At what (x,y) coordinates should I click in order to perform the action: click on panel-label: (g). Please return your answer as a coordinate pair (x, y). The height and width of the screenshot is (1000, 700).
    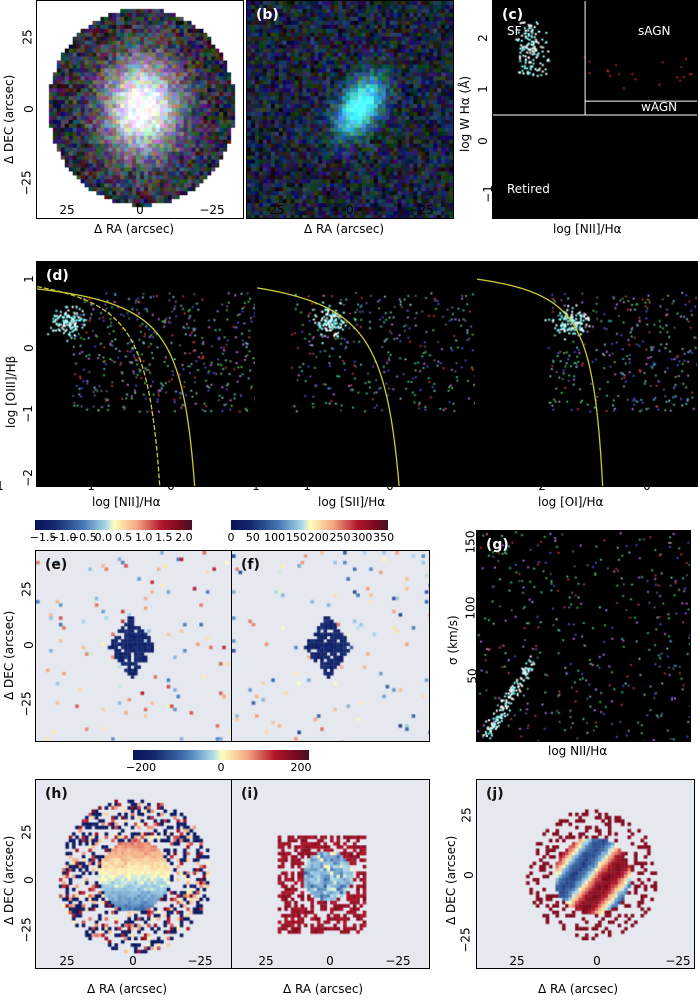
    Looking at the image, I should click on (497, 545).